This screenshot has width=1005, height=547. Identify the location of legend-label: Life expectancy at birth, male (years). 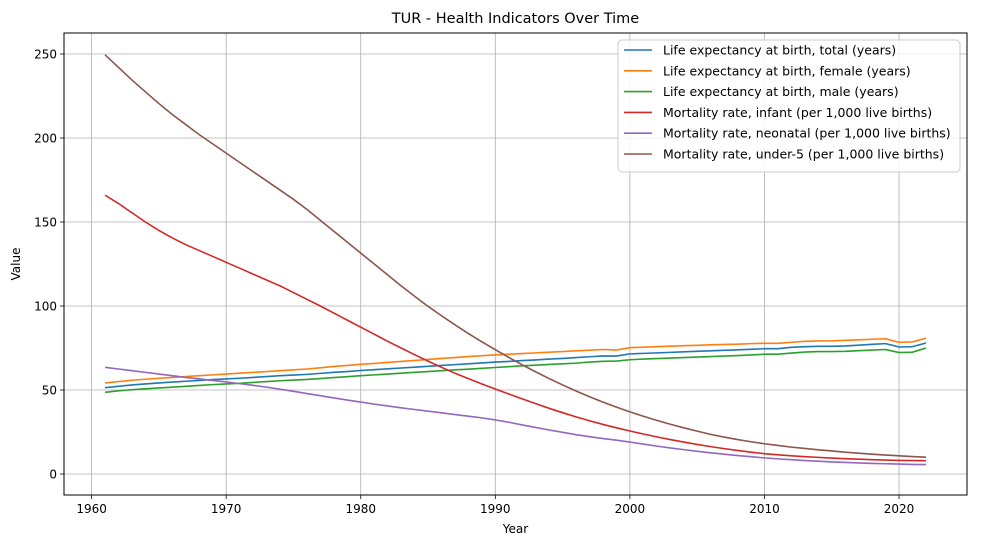
(781, 91).